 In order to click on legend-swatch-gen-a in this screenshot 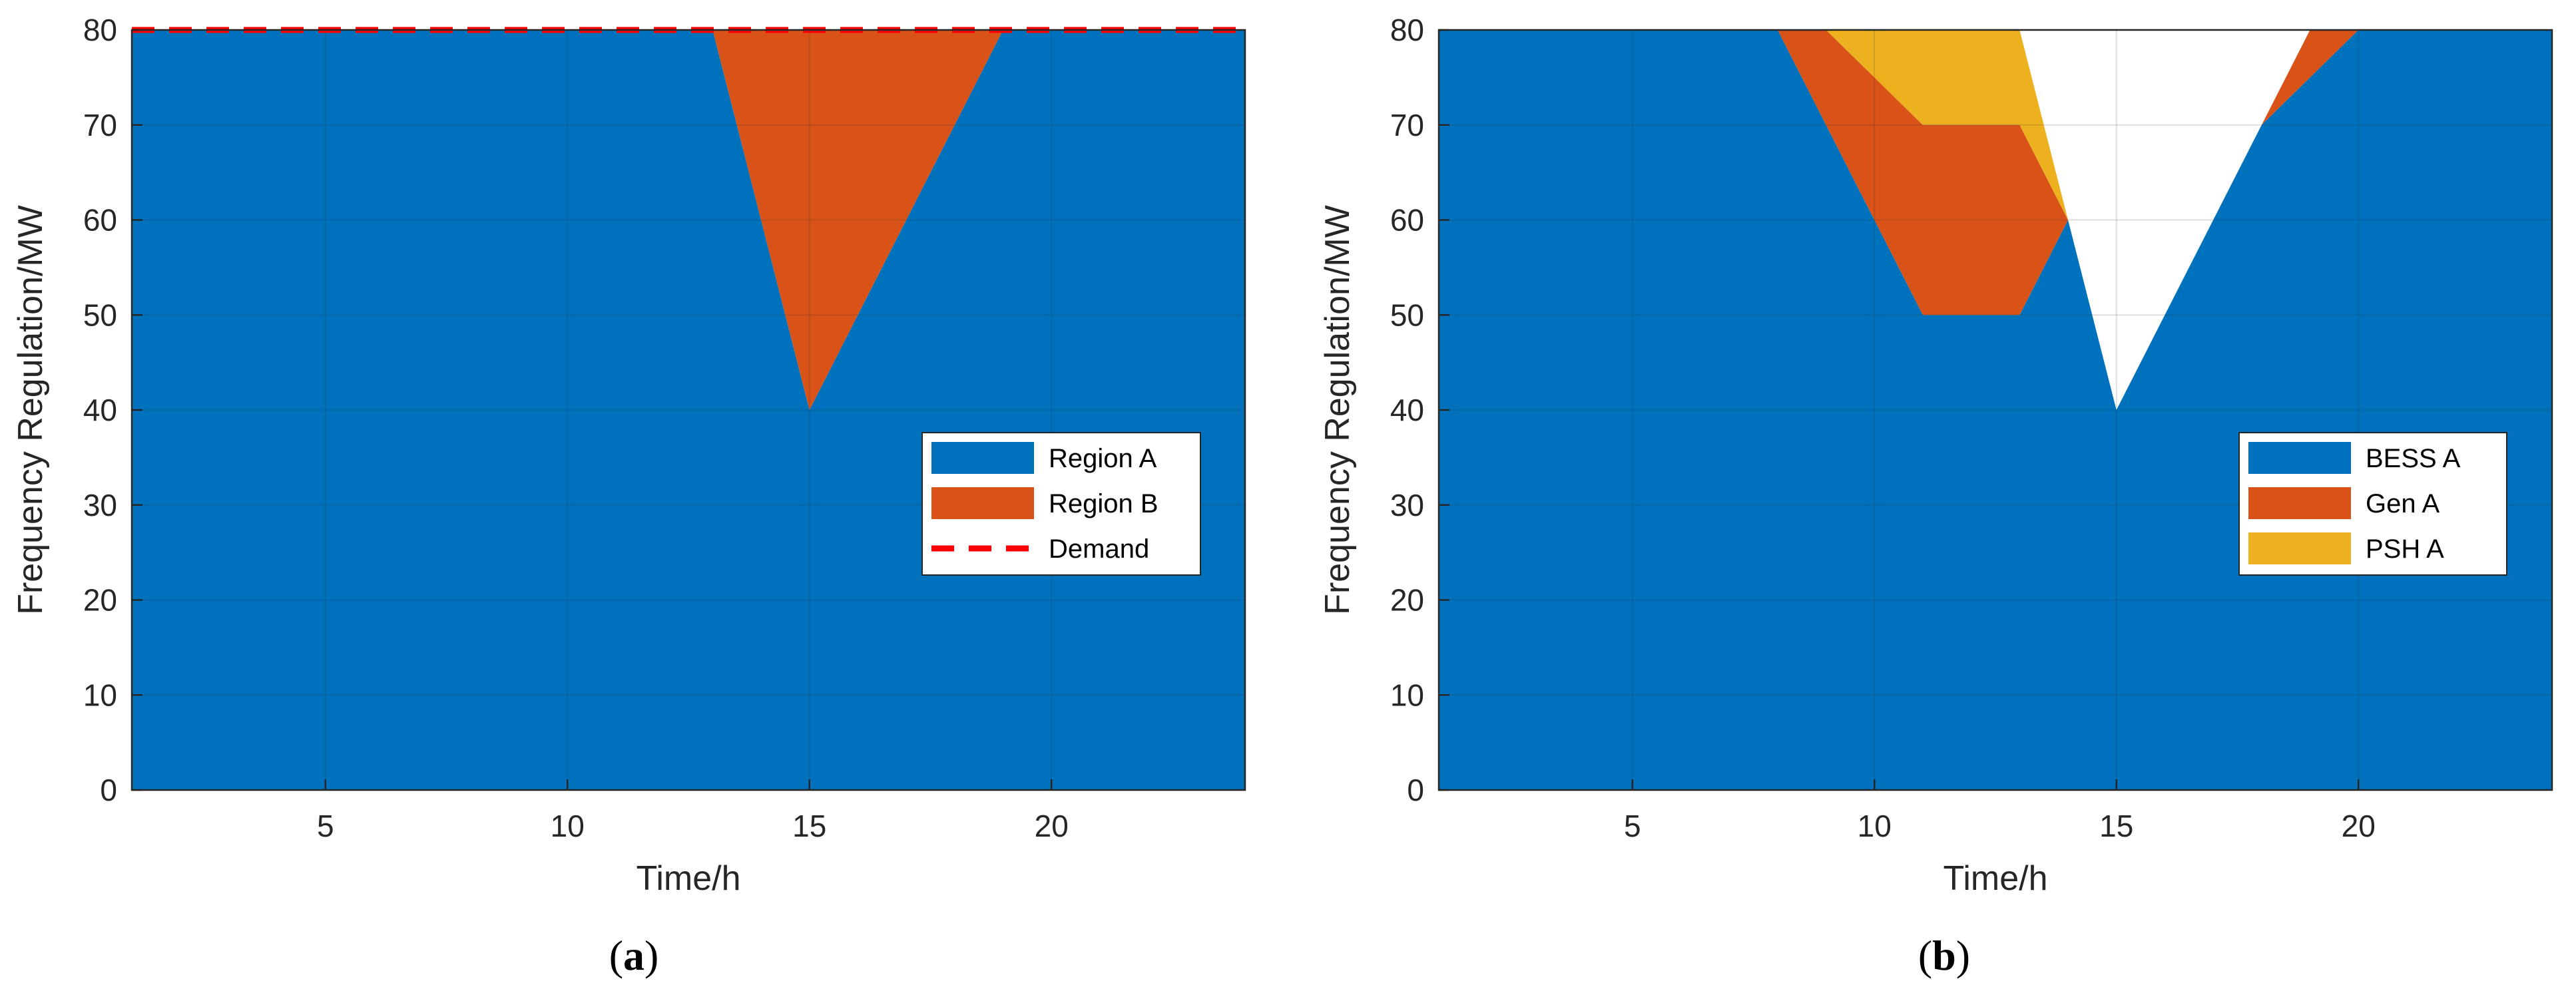, I will do `click(2300, 503)`.